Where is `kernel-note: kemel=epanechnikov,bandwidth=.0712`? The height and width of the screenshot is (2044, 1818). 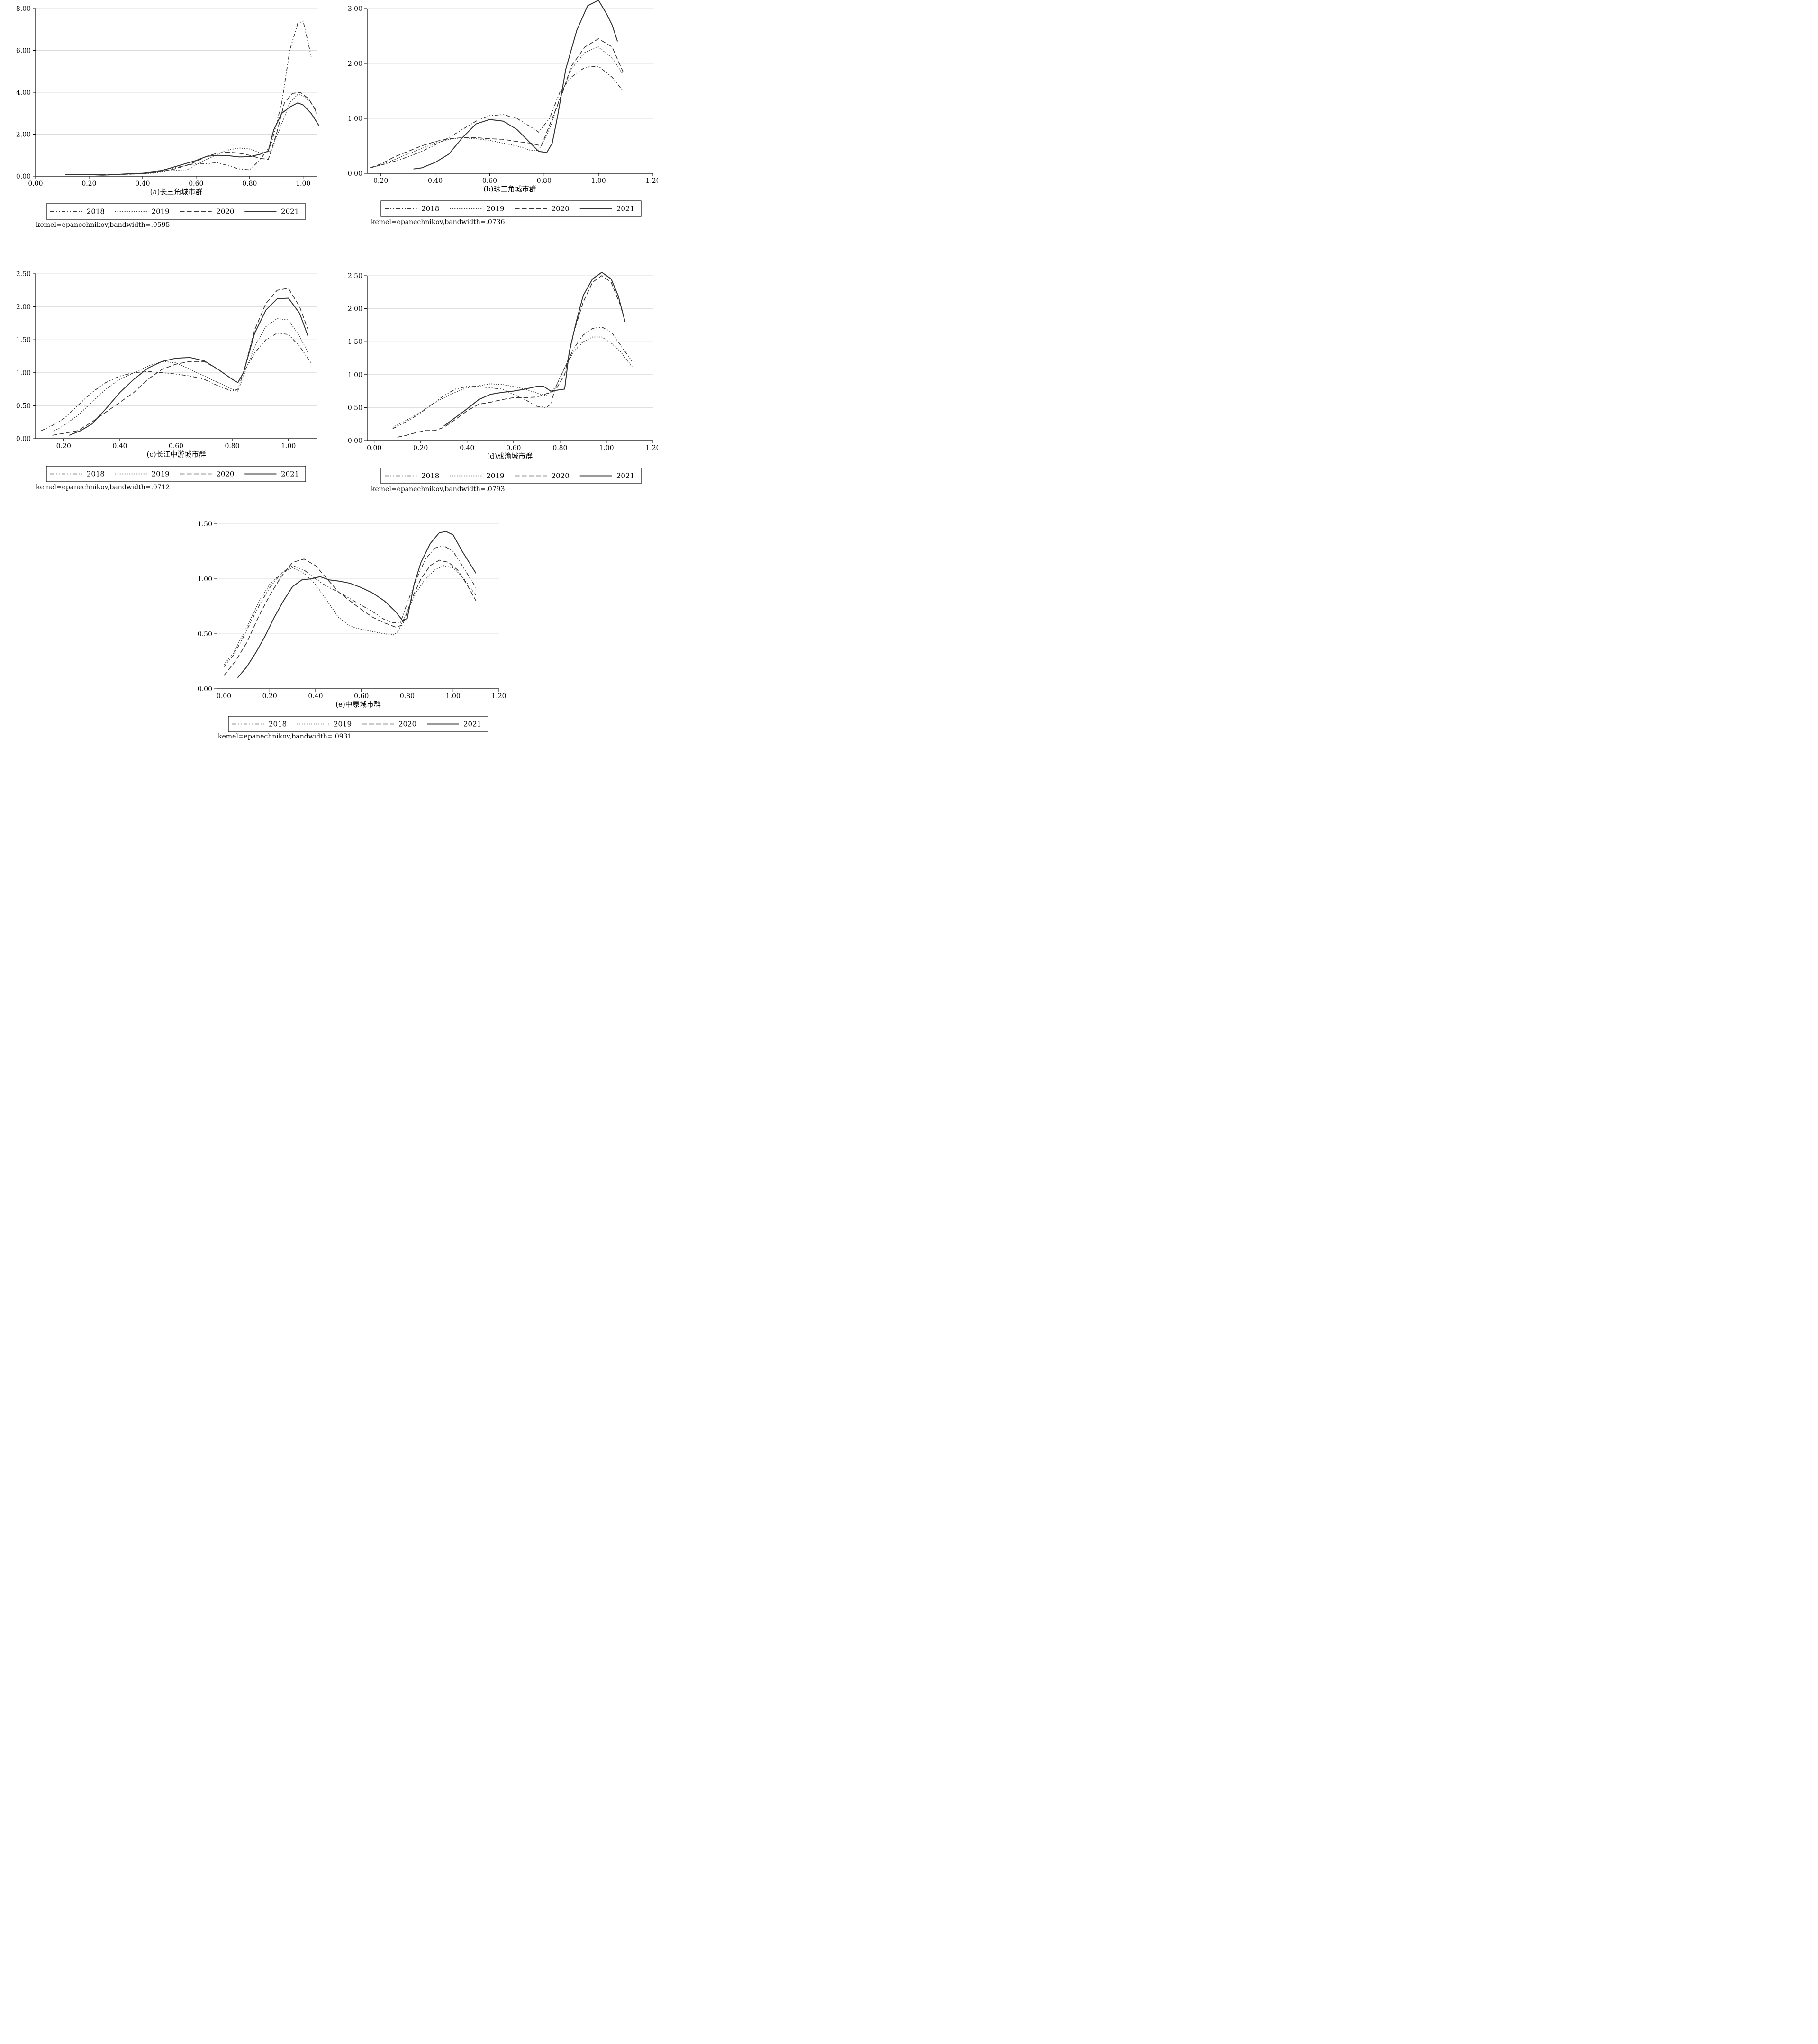
kernel-note: kemel=epanechnikov,bandwidth=.0712 is located at coordinates (103, 487).